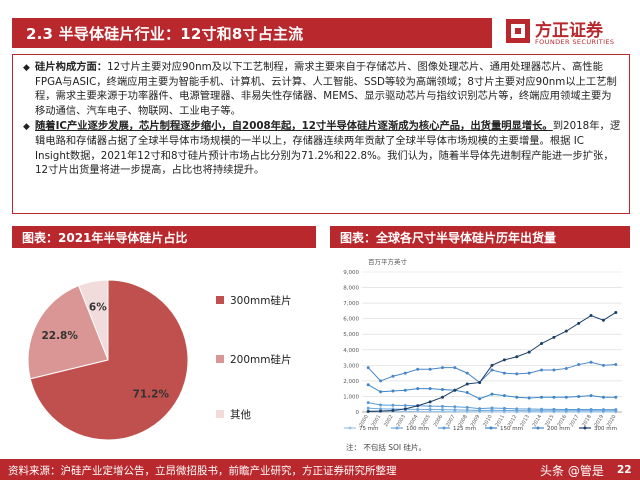 Image resolution: width=640 pixels, height=480 pixels. Describe the element at coordinates (389, 421) in the screenshot. I see `line-x-tick-label: 2002` at that location.